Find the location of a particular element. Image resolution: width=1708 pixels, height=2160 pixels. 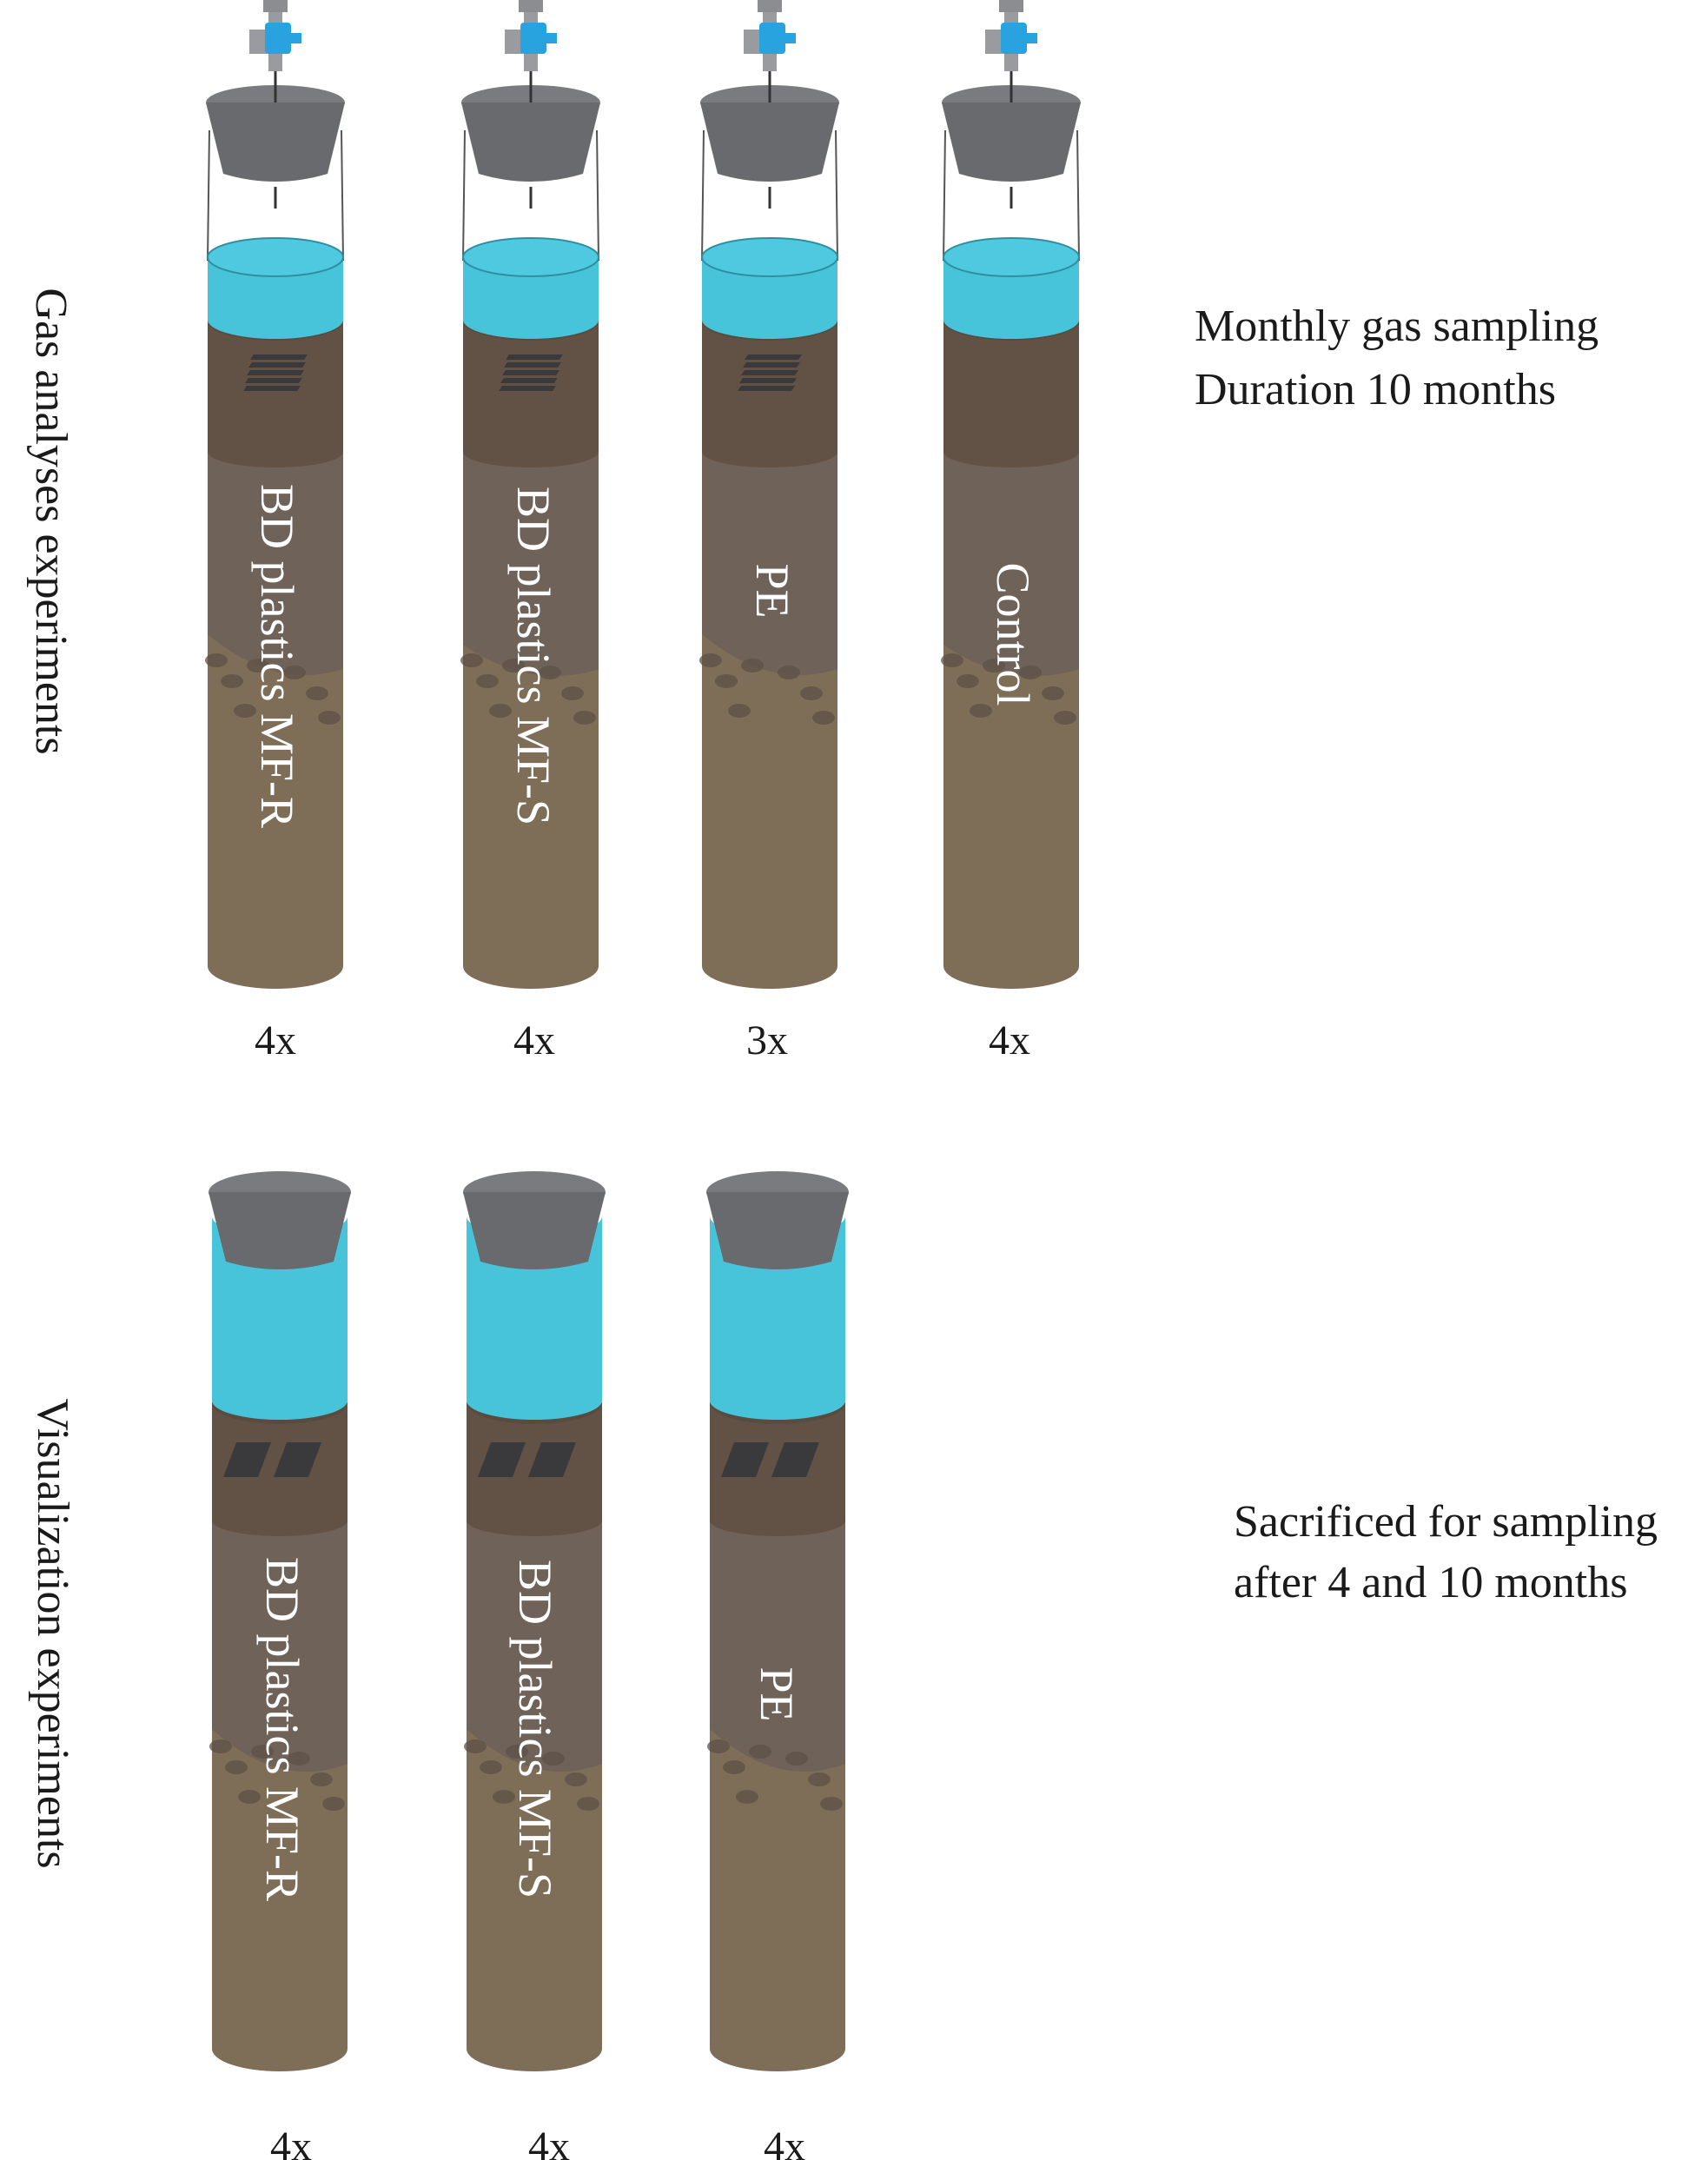

visual-count-1: 4x is located at coordinates (291, 2142).